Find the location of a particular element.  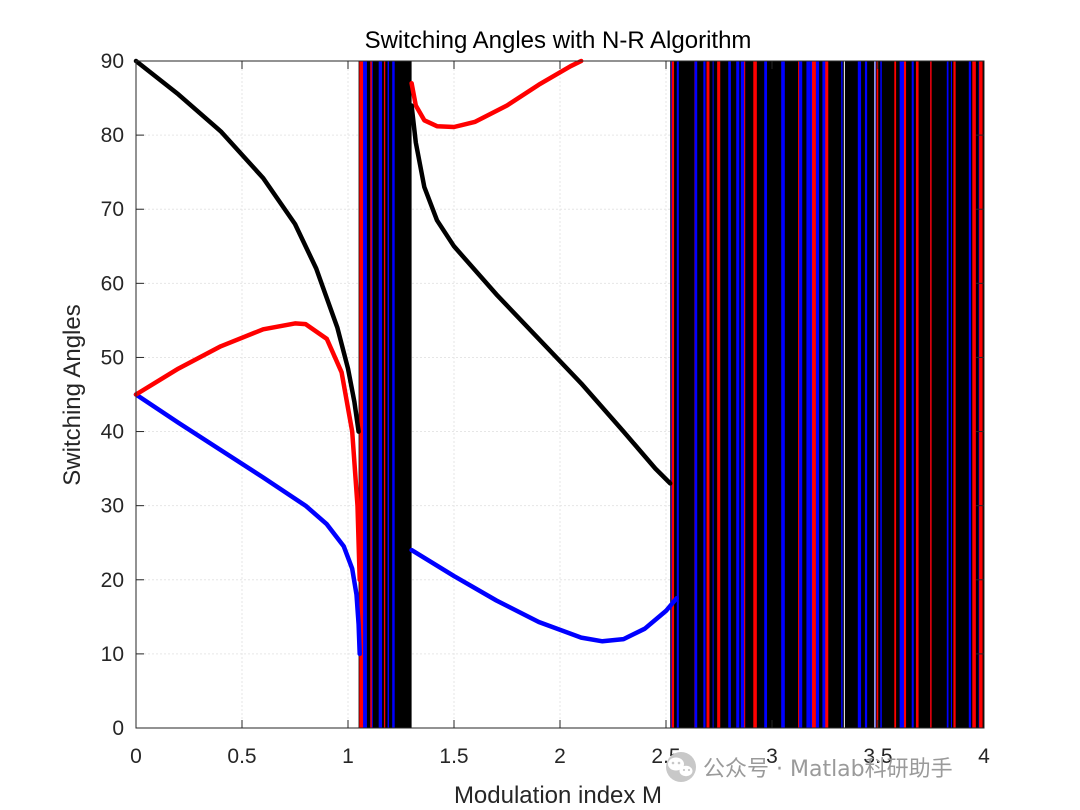

x-tick-label: 3 is located at coordinates (772, 756).